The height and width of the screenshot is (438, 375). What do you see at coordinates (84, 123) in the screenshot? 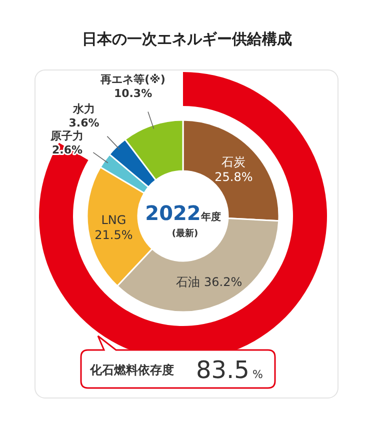
I see `data-label: 3.6%` at bounding box center [84, 123].